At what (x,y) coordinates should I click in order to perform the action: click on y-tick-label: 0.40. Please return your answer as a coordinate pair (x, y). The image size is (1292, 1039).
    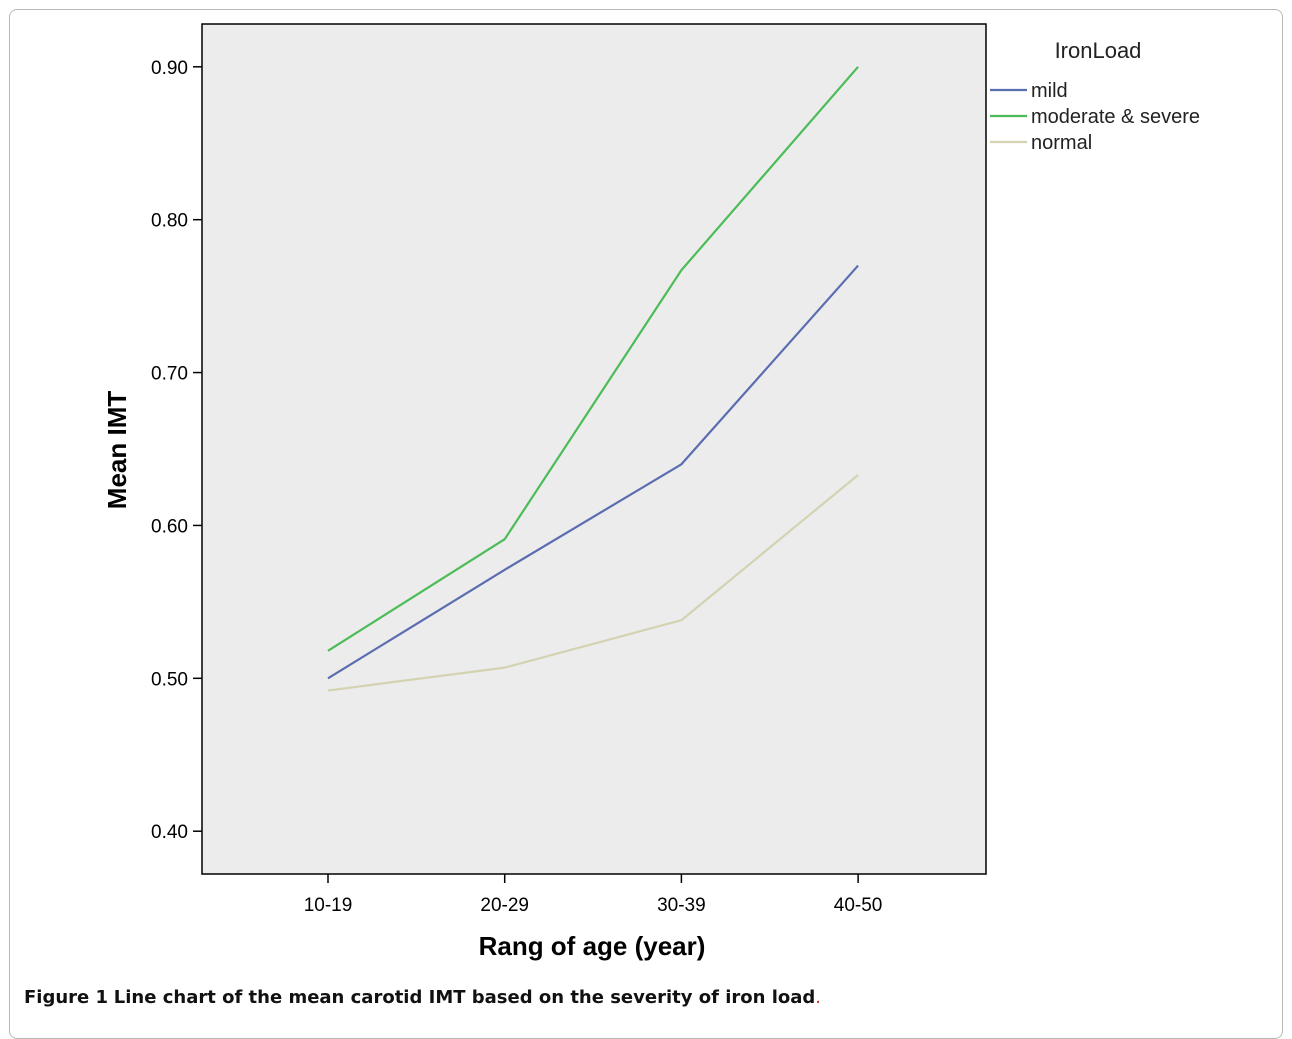
    Looking at the image, I should click on (169, 832).